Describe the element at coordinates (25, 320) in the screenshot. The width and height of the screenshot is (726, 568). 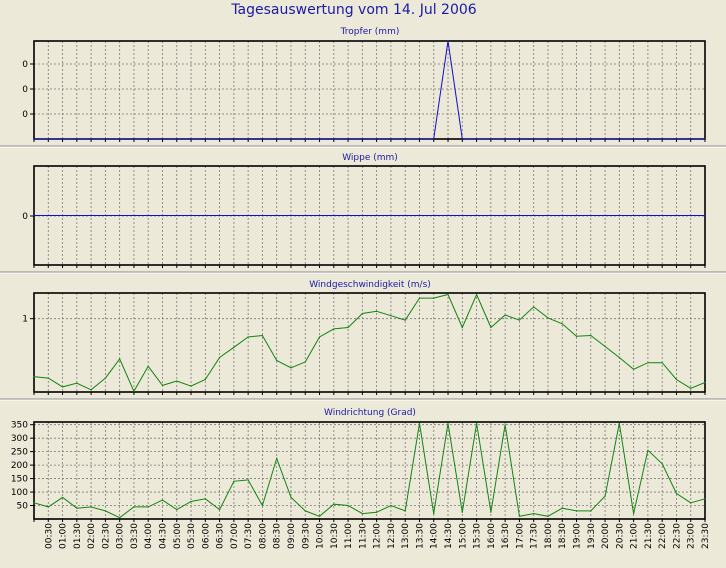
I see `y-tick-label: 1` at that location.